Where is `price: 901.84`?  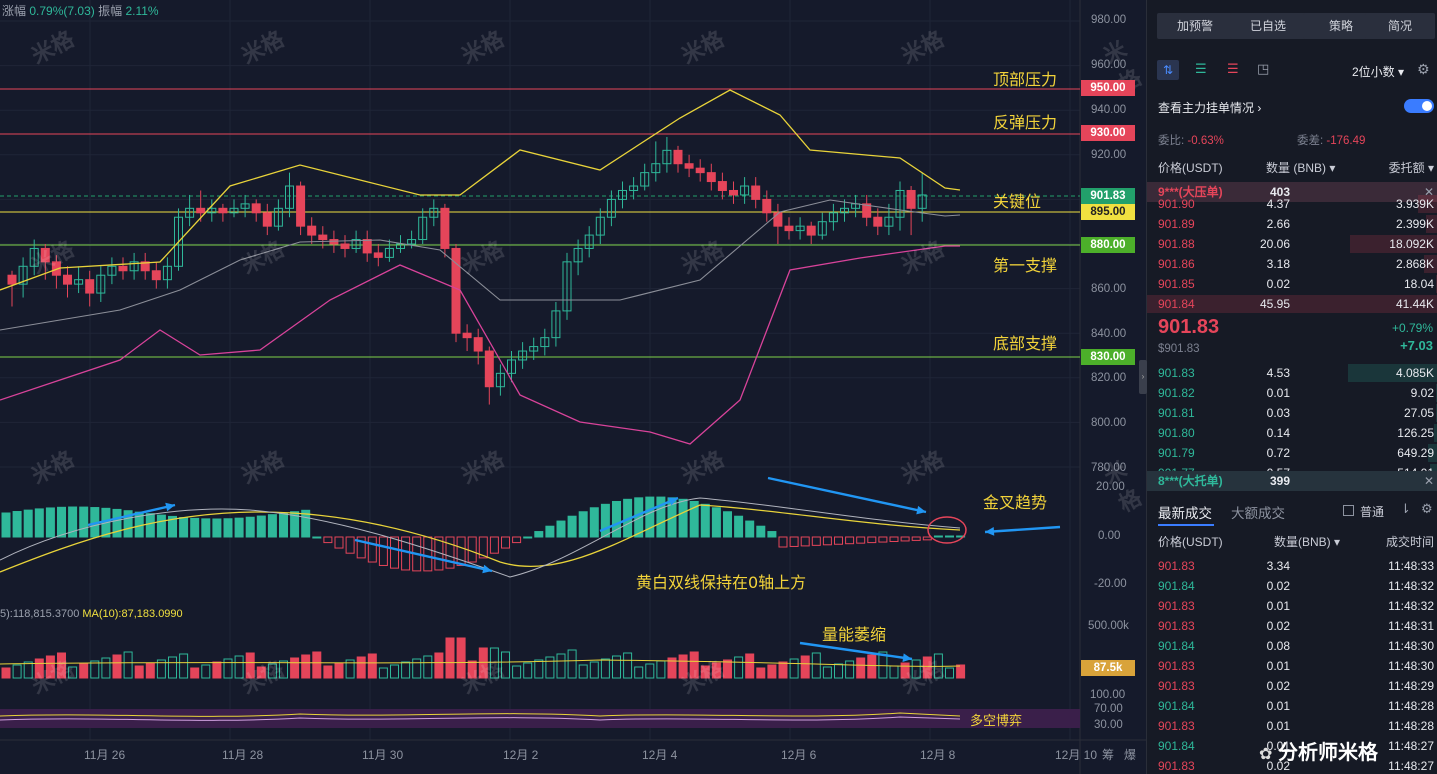
price: 901.84 is located at coordinates (1176, 706).